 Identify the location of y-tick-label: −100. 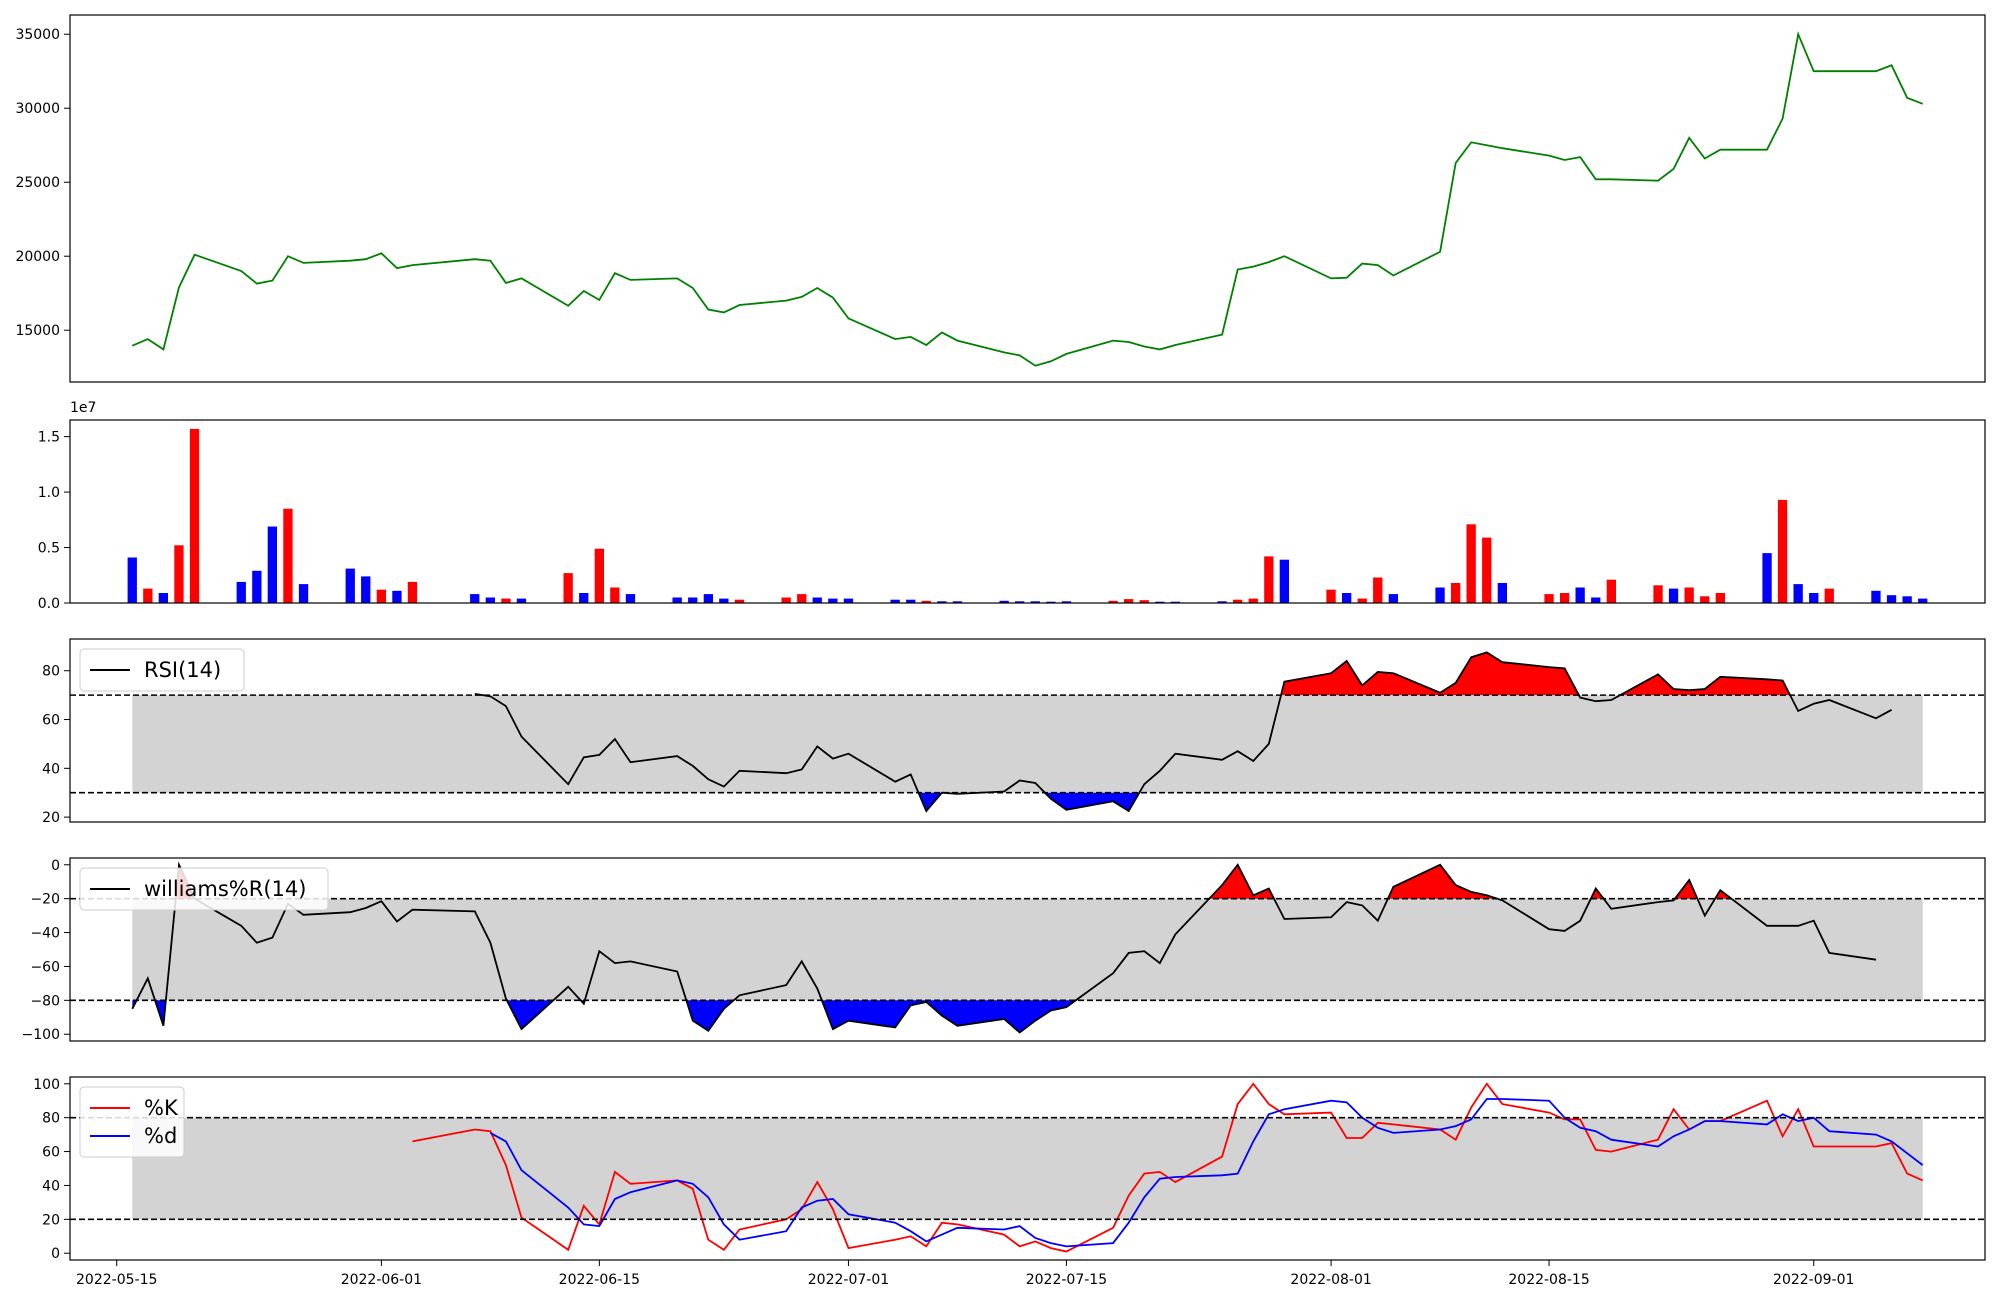
(41, 1035).